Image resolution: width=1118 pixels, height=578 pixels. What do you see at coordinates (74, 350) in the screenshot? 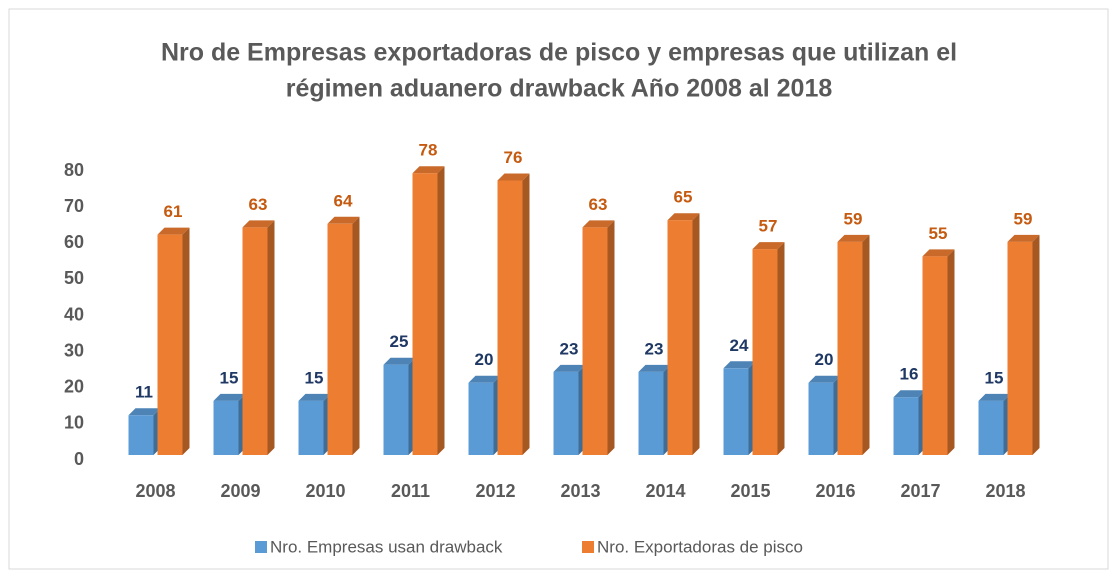
I see `y-tick-label: 30` at bounding box center [74, 350].